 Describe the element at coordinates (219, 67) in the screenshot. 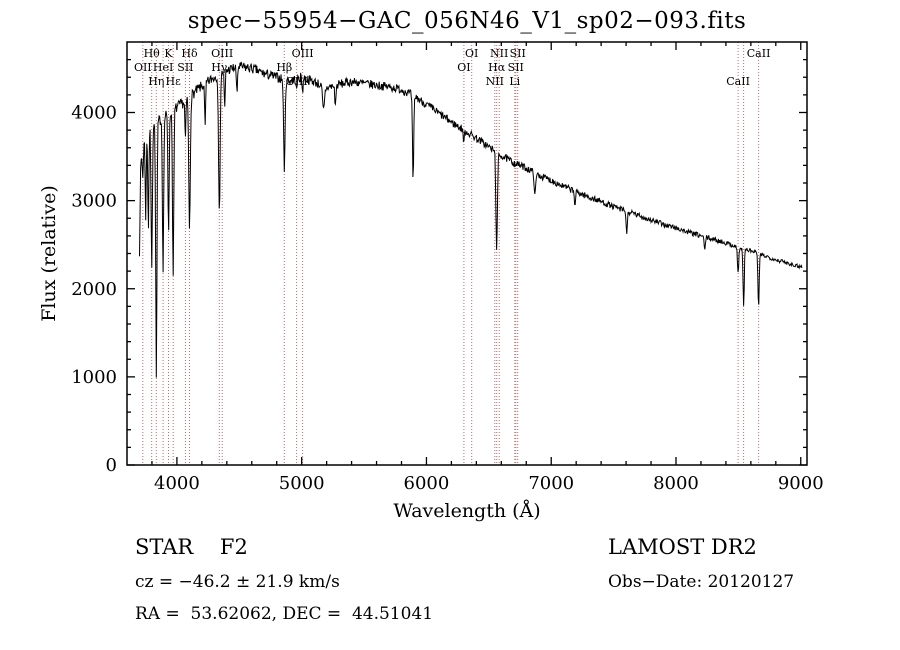

I see `spectral-line-label: Hγ` at that location.